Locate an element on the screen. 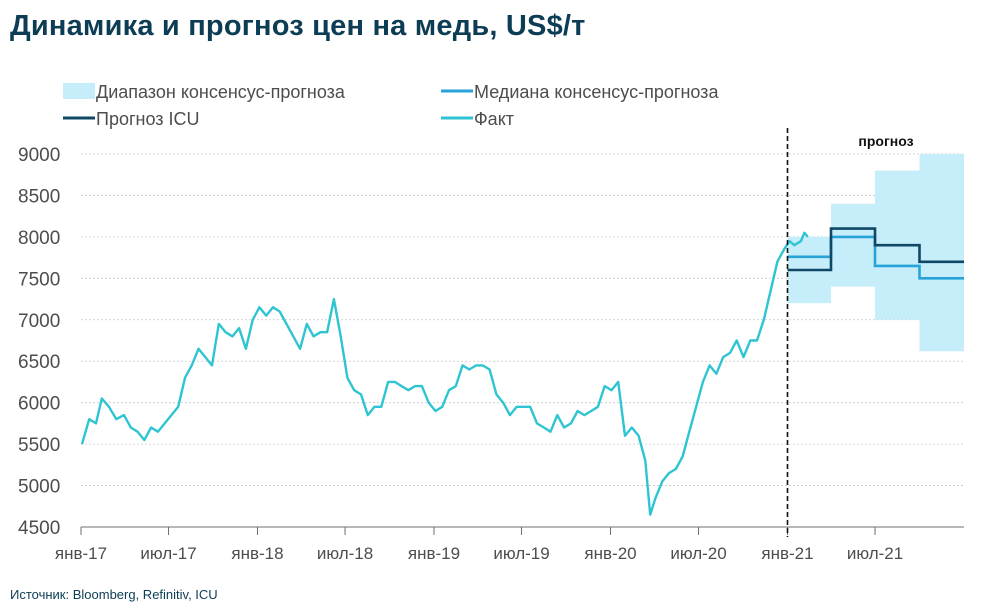 The height and width of the screenshot is (613, 985). page-title: Динамика и прогноз цен на медь, US$/т is located at coordinates (298, 26).